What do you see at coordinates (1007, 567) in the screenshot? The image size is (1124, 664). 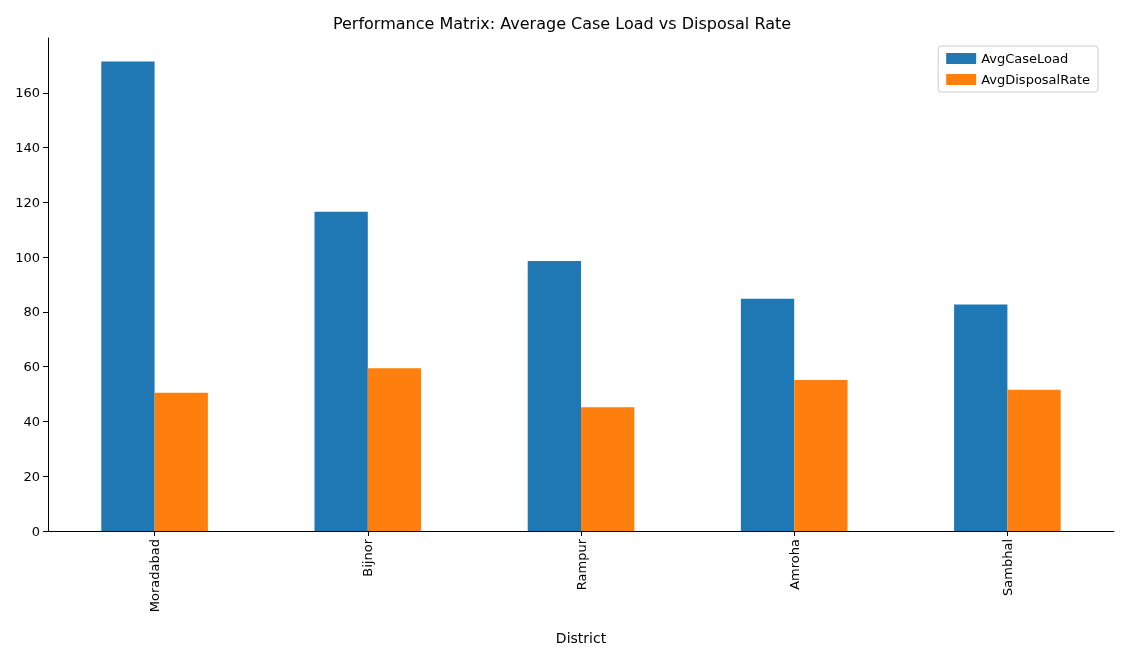 I see `x-tick-label: Sambhal` at bounding box center [1007, 567].